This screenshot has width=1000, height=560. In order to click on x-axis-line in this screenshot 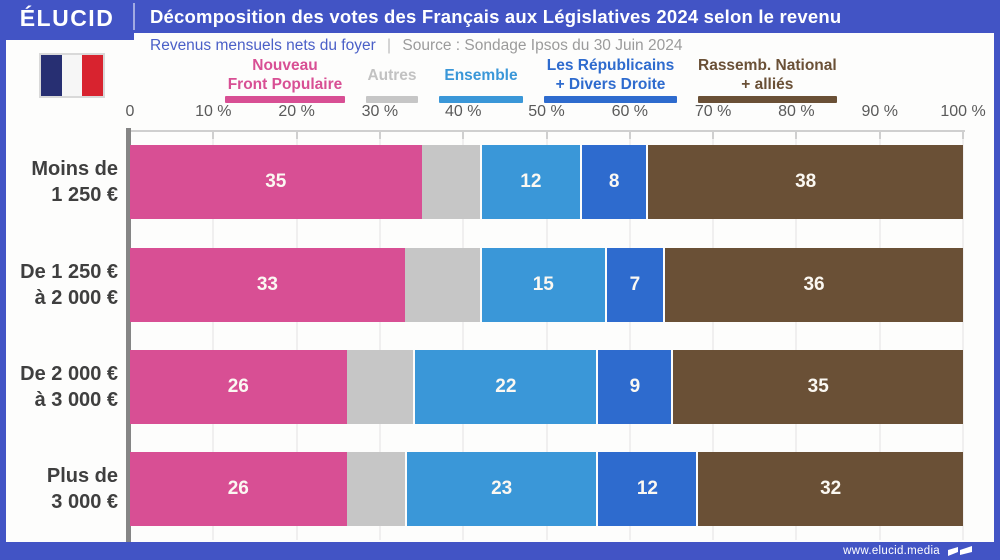, I will do `click(547, 131)`.